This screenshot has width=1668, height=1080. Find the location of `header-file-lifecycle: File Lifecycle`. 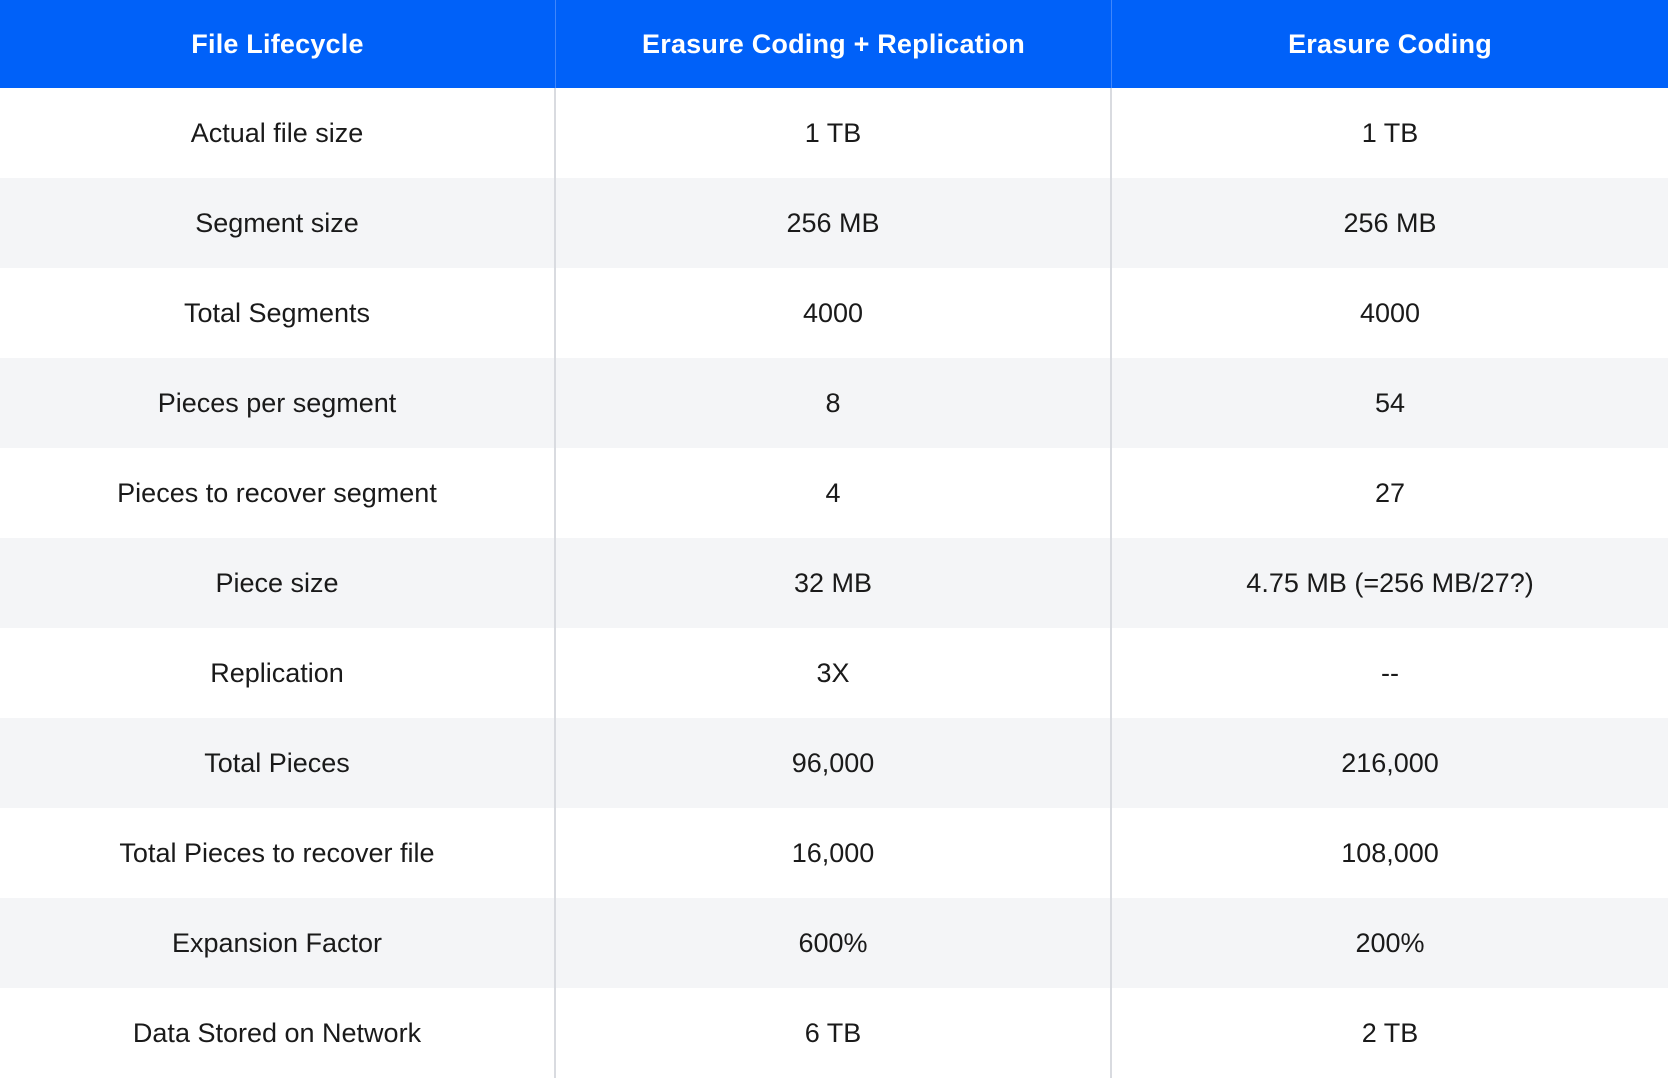

header-file-lifecycle: File Lifecycle is located at coordinates (278, 44).